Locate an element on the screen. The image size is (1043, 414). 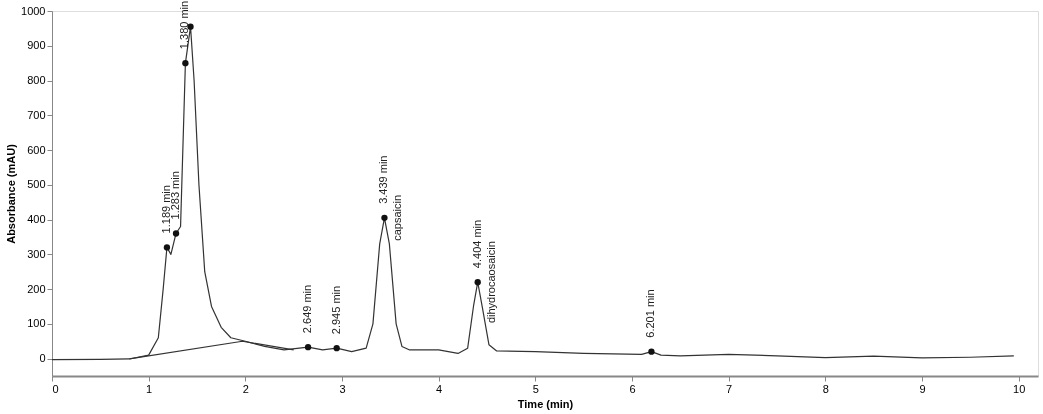
annotation: 3.439 min is located at coordinates (383, 179).